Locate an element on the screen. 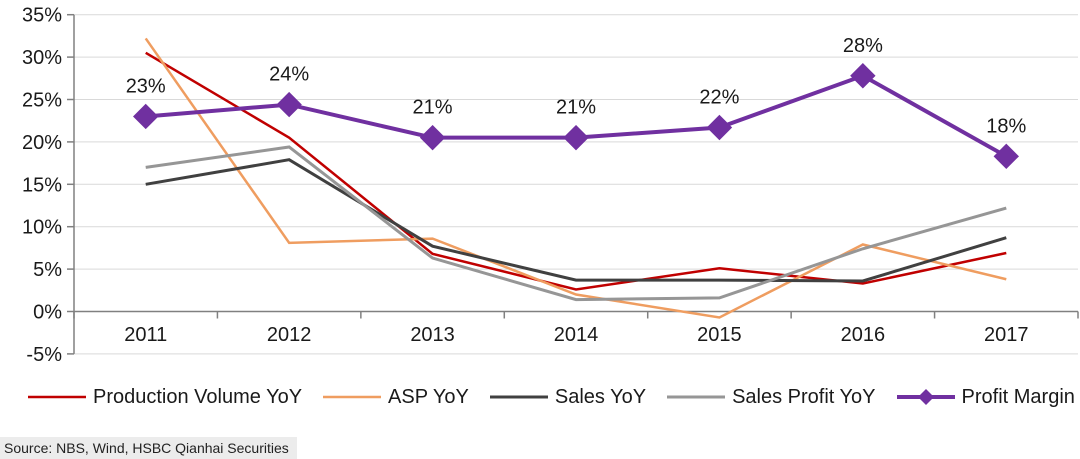 This screenshot has height=459, width=1080. y-tick-label: -5% is located at coordinates (44, 355).